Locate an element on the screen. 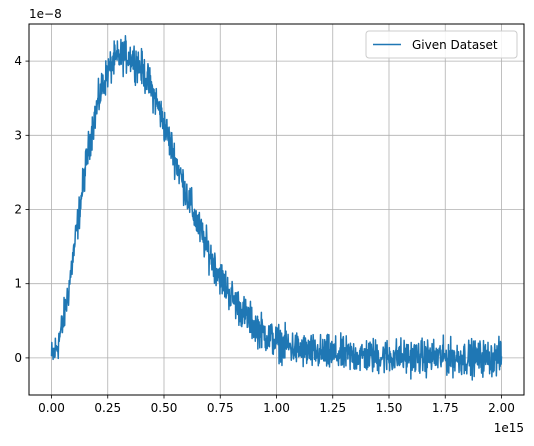 The image size is (534, 446). x-tick-label: 0.75 is located at coordinates (220, 408).